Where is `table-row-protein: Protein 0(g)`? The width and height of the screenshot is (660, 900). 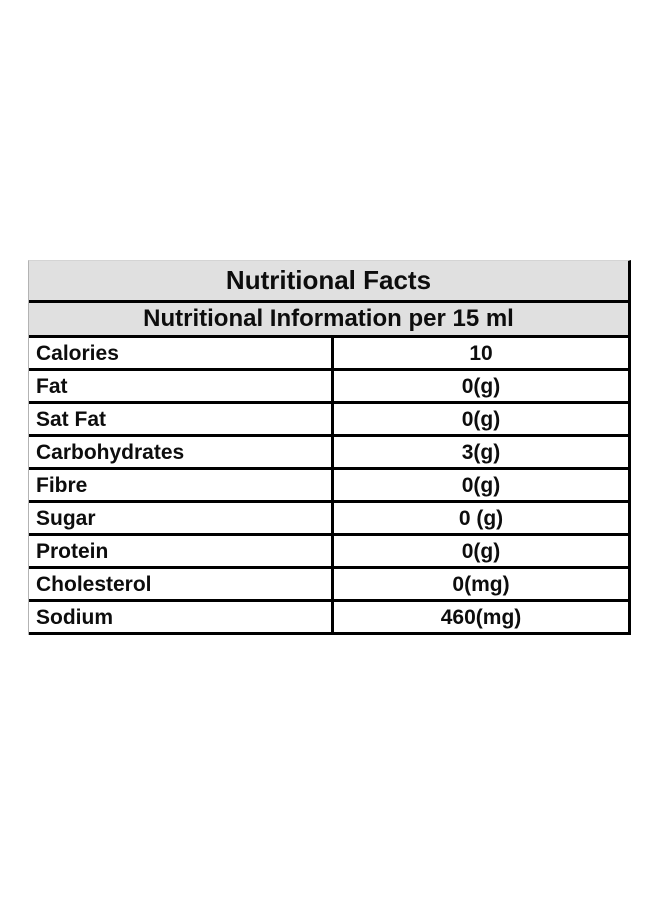
table-row-protein: Protein 0(g) is located at coordinates (328, 552).